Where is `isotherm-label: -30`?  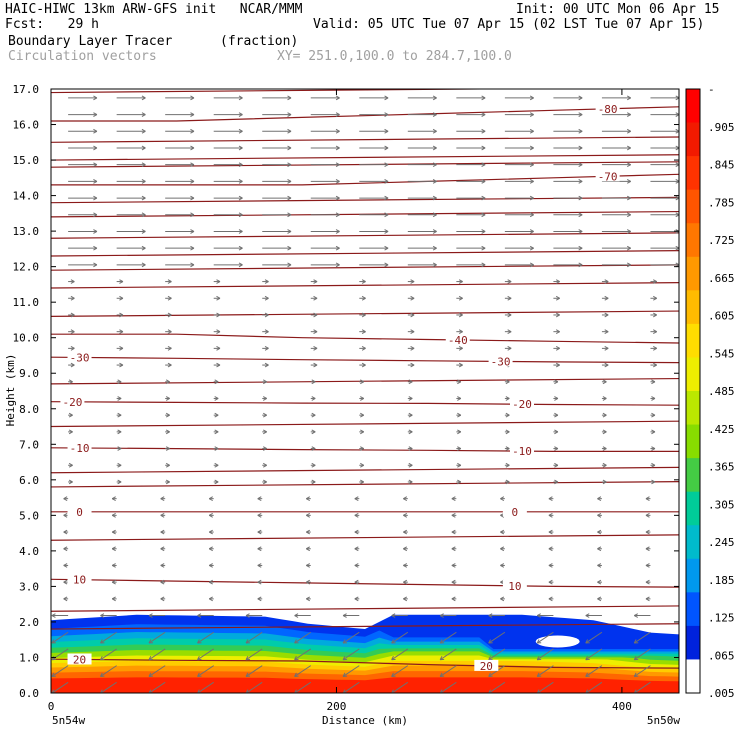
isotherm-label: -30 is located at coordinates (80, 357).